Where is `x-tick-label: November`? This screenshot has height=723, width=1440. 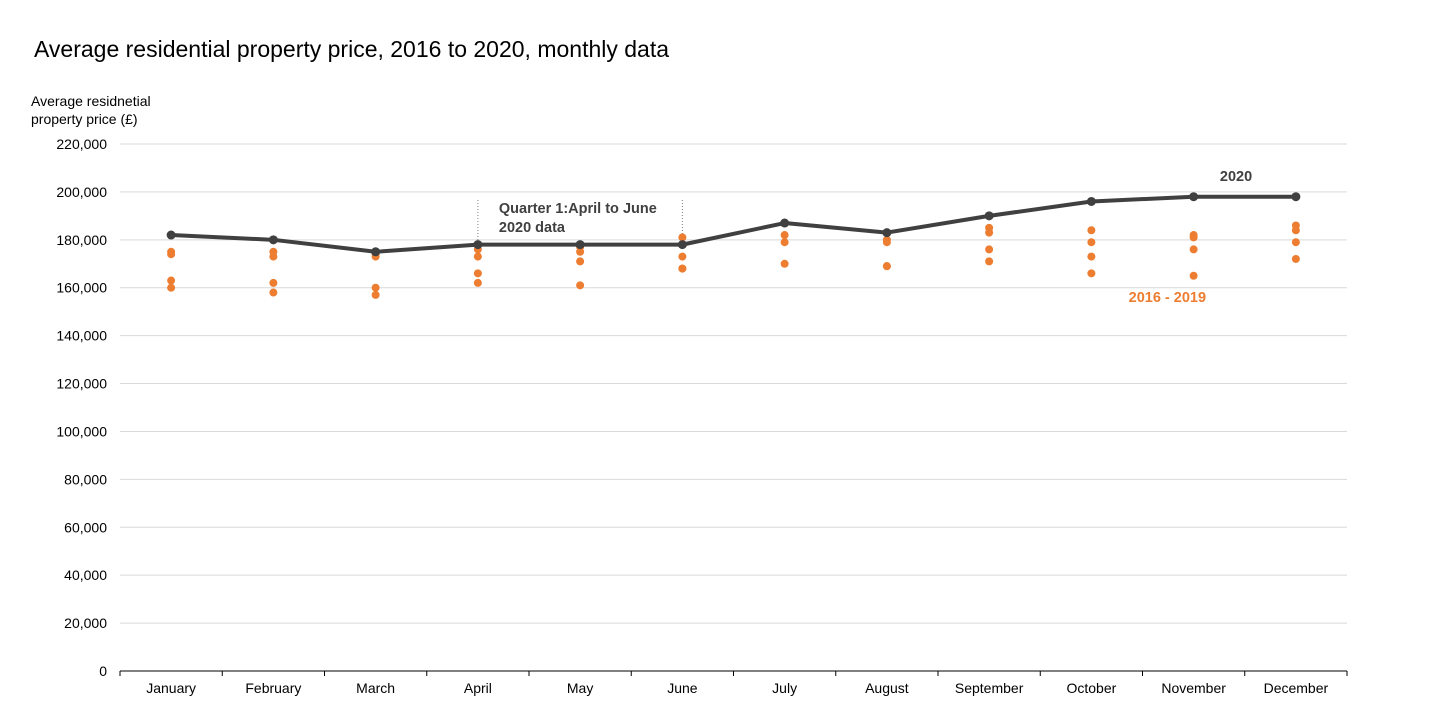 x-tick-label: November is located at coordinates (1193, 688).